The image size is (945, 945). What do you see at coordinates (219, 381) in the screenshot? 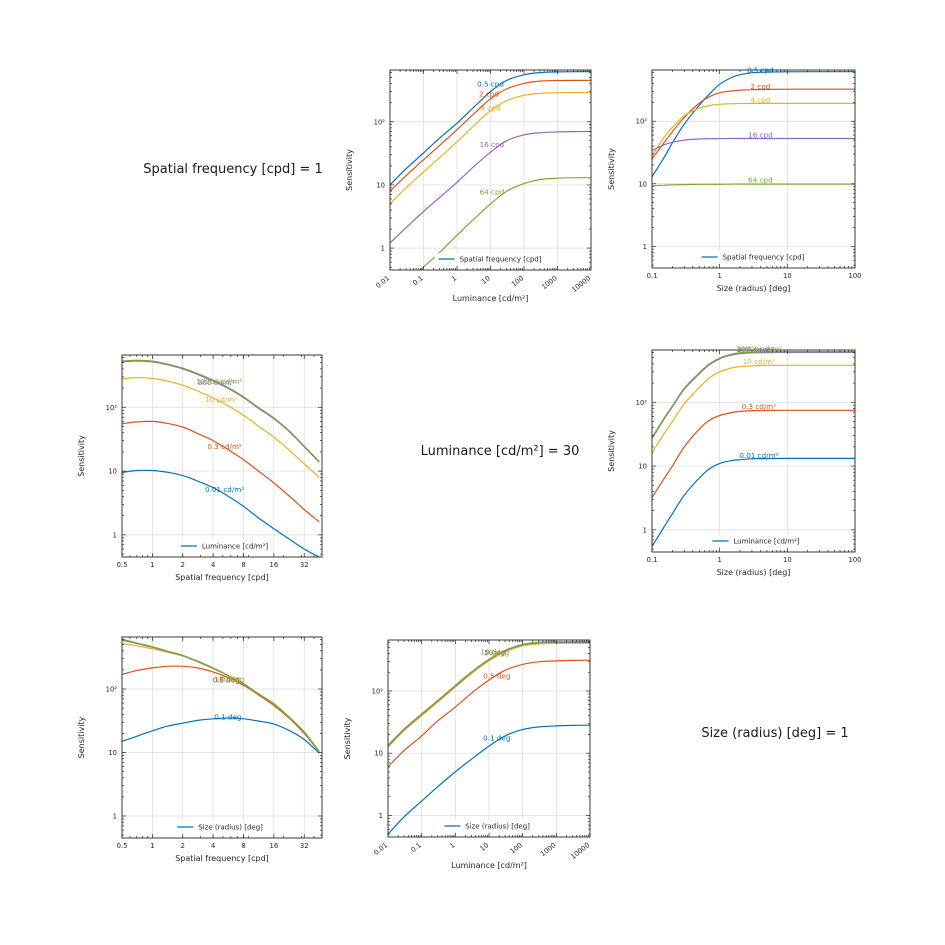
I see `curve-label: 10000 cd/m²` at bounding box center [219, 381].